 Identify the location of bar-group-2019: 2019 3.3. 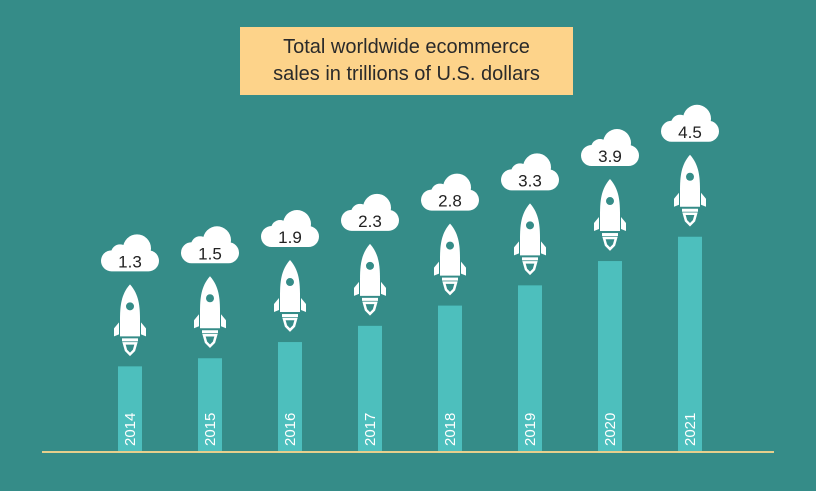
(530, 302).